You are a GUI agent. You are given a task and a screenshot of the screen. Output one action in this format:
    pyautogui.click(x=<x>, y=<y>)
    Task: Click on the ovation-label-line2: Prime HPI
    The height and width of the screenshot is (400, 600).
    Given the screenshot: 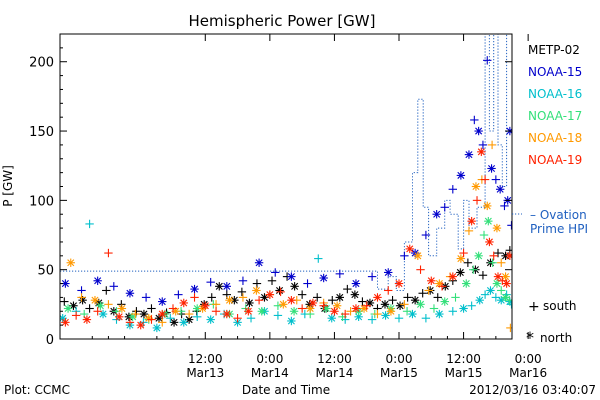 What is the action you would take?
    pyautogui.click(x=559, y=229)
    